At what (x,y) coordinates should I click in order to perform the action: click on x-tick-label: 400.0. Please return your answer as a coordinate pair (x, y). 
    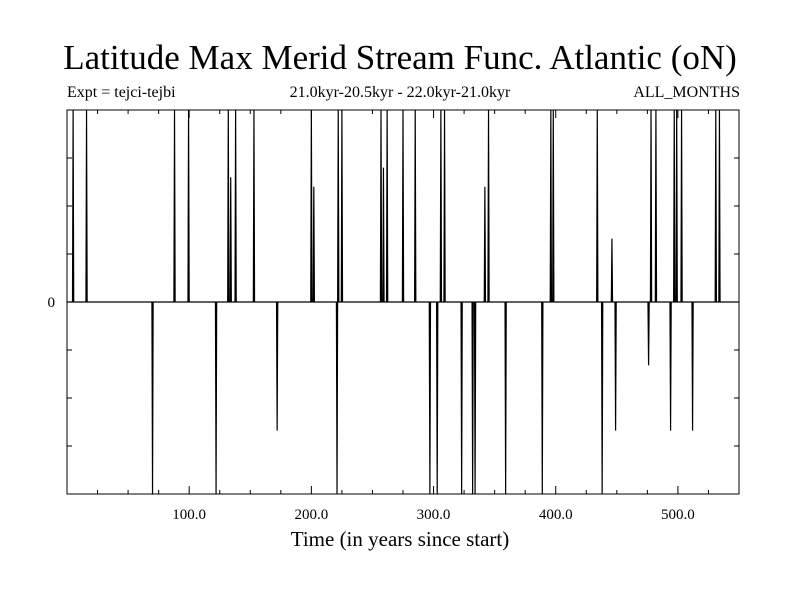
    Looking at the image, I should click on (556, 515).